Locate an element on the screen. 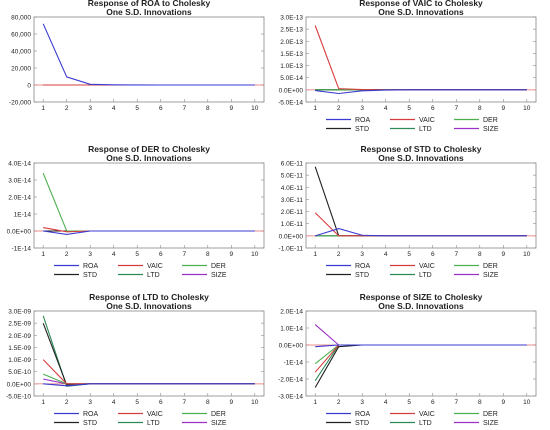 This screenshot has width=550, height=430. y-tick-label: -1E-14 is located at coordinates (21, 249).